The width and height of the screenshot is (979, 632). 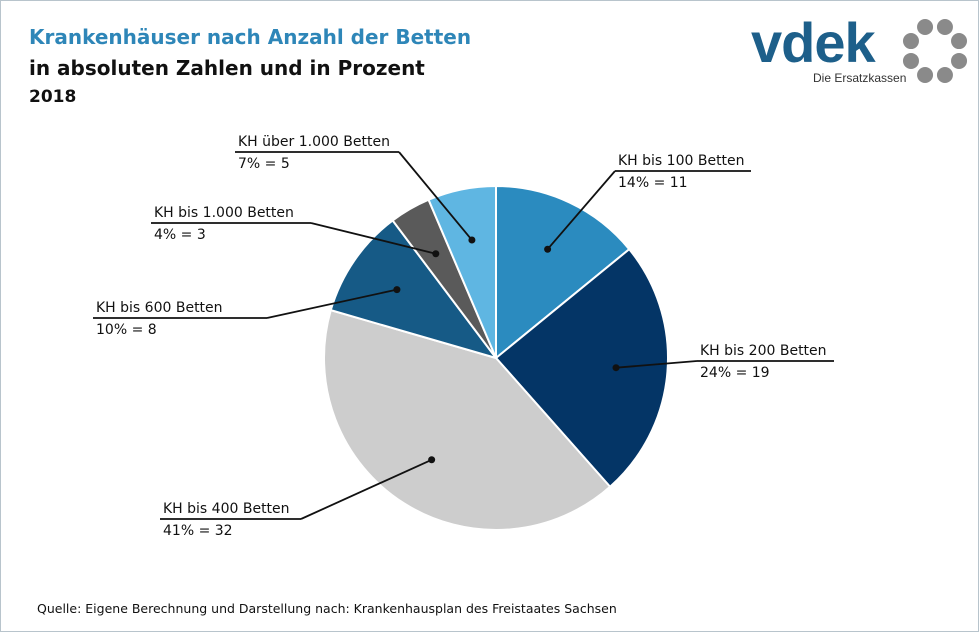 What do you see at coordinates (264, 164) in the screenshot?
I see `slice-value-label: 7% = 5` at bounding box center [264, 164].